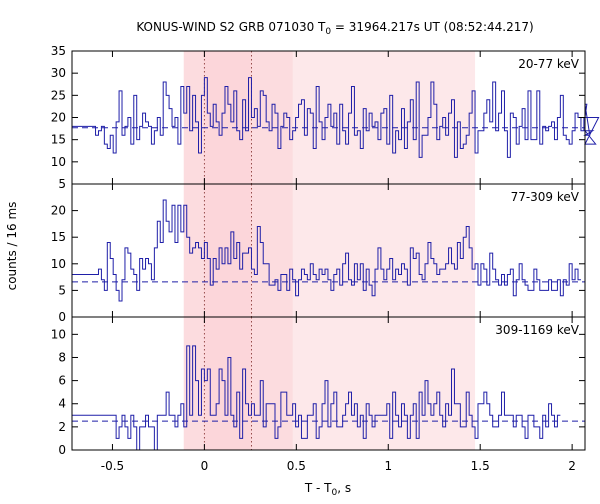  I want to click on x-axis-title-subscript: 0, so click(335, 493).